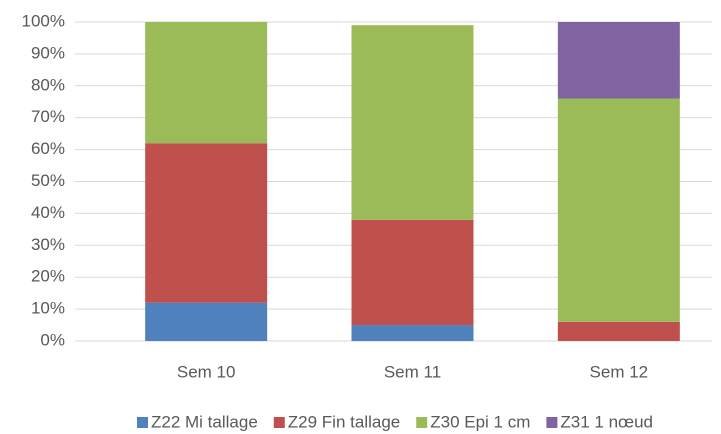  What do you see at coordinates (48, 148) in the screenshot?
I see `y-tick-label: 60%` at bounding box center [48, 148].